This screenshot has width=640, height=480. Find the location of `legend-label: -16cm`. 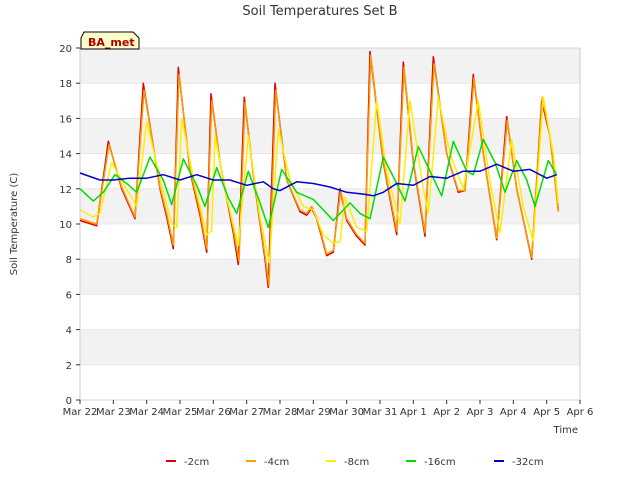

legend-label: -16cm is located at coordinates (440, 462).